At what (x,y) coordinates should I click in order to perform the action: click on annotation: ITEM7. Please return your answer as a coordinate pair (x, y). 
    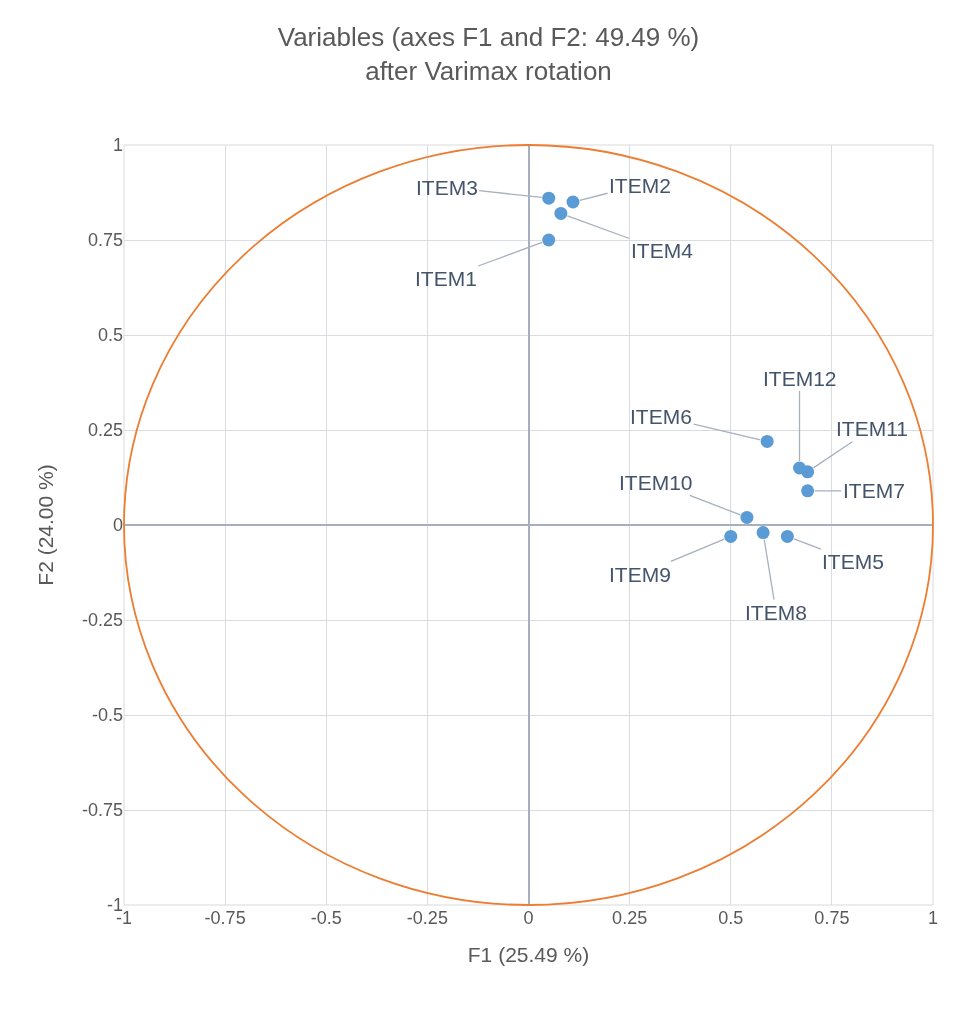
    Looking at the image, I should click on (874, 490).